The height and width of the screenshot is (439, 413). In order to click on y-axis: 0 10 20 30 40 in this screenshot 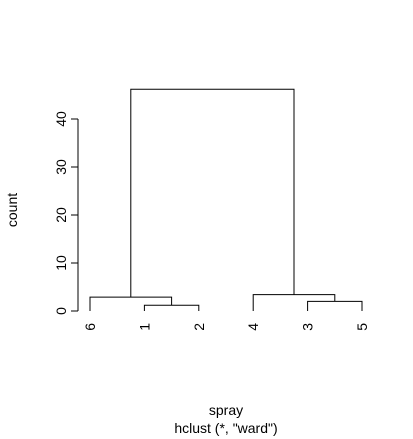, I will do `click(66, 213)`.